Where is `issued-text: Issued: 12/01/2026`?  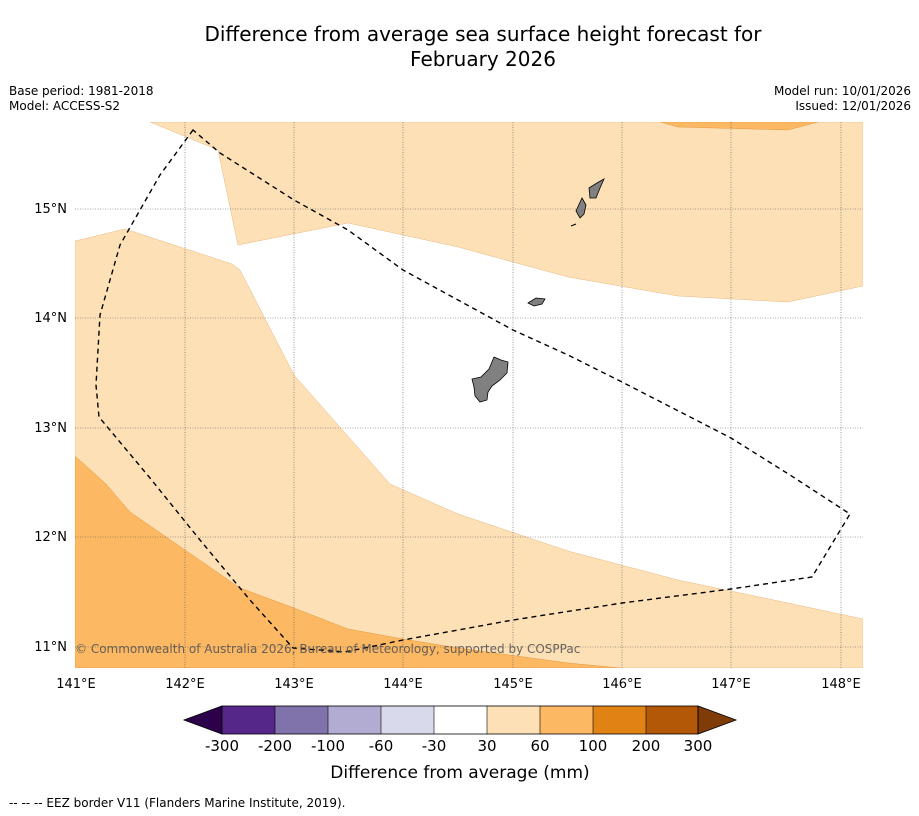 issued-text: Issued: 12/01/2026 is located at coordinates (853, 106).